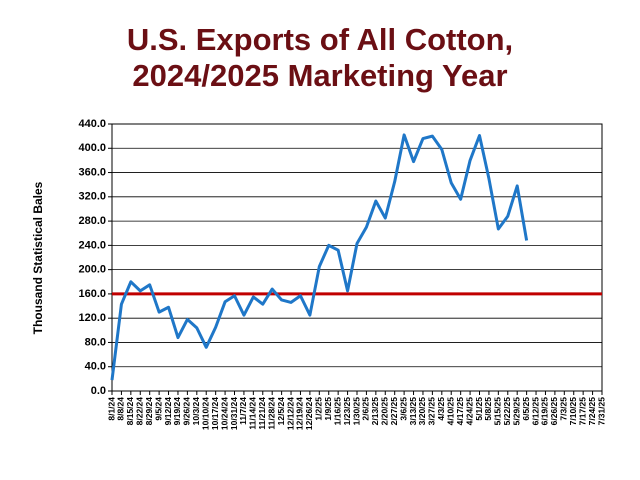  I want to click on x-tick-label: 3/13/25, so click(413, 411).